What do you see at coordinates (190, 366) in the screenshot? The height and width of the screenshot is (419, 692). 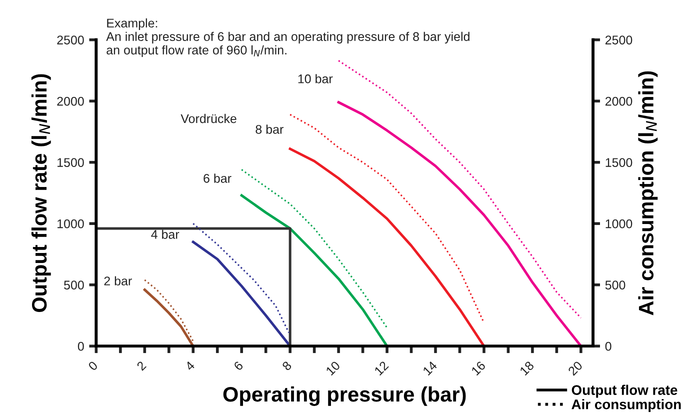 I see `x-tick-label: 4` at bounding box center [190, 366].